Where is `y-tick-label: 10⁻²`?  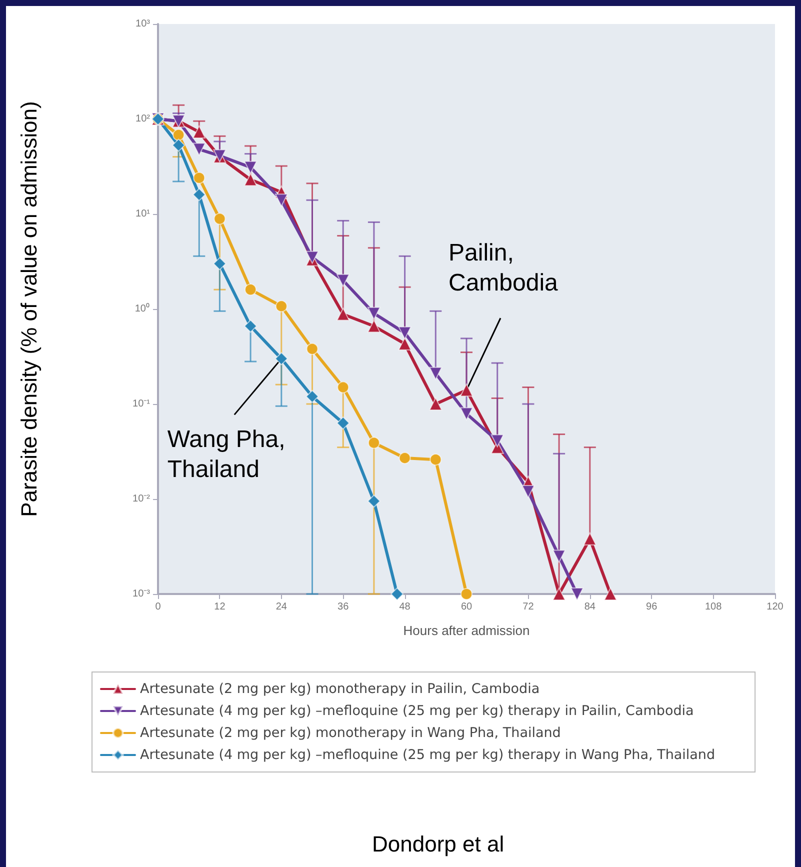 y-tick-label: 10⁻² is located at coordinates (141, 499).